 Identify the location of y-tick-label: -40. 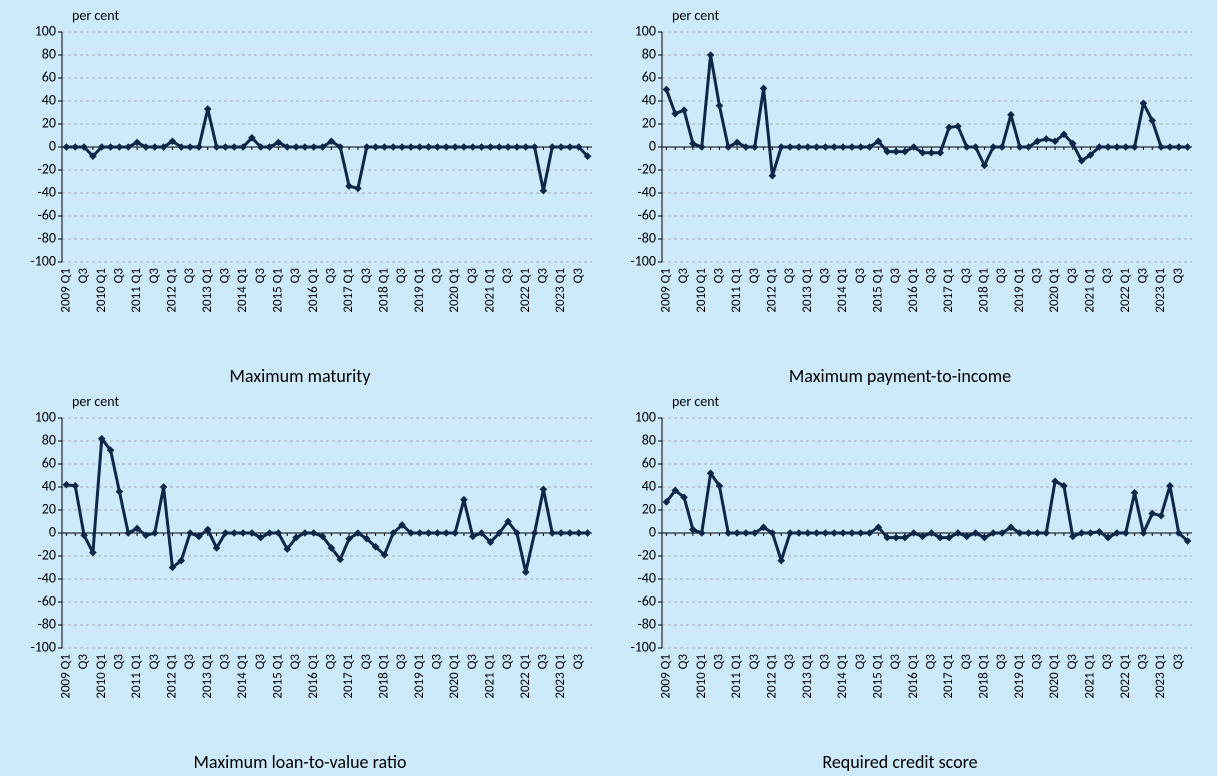
(47, 191).